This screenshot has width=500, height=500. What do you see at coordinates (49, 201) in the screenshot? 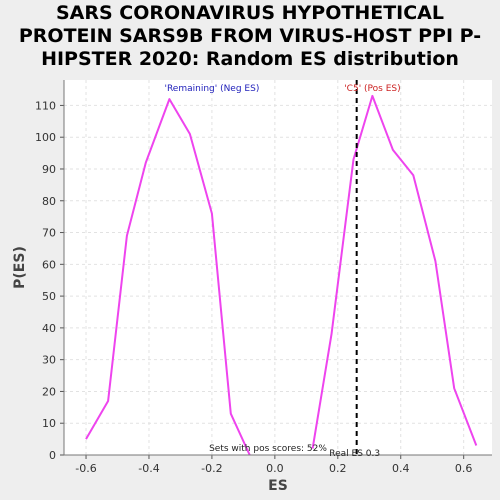
I see `y-tick-label: 80` at bounding box center [49, 201].